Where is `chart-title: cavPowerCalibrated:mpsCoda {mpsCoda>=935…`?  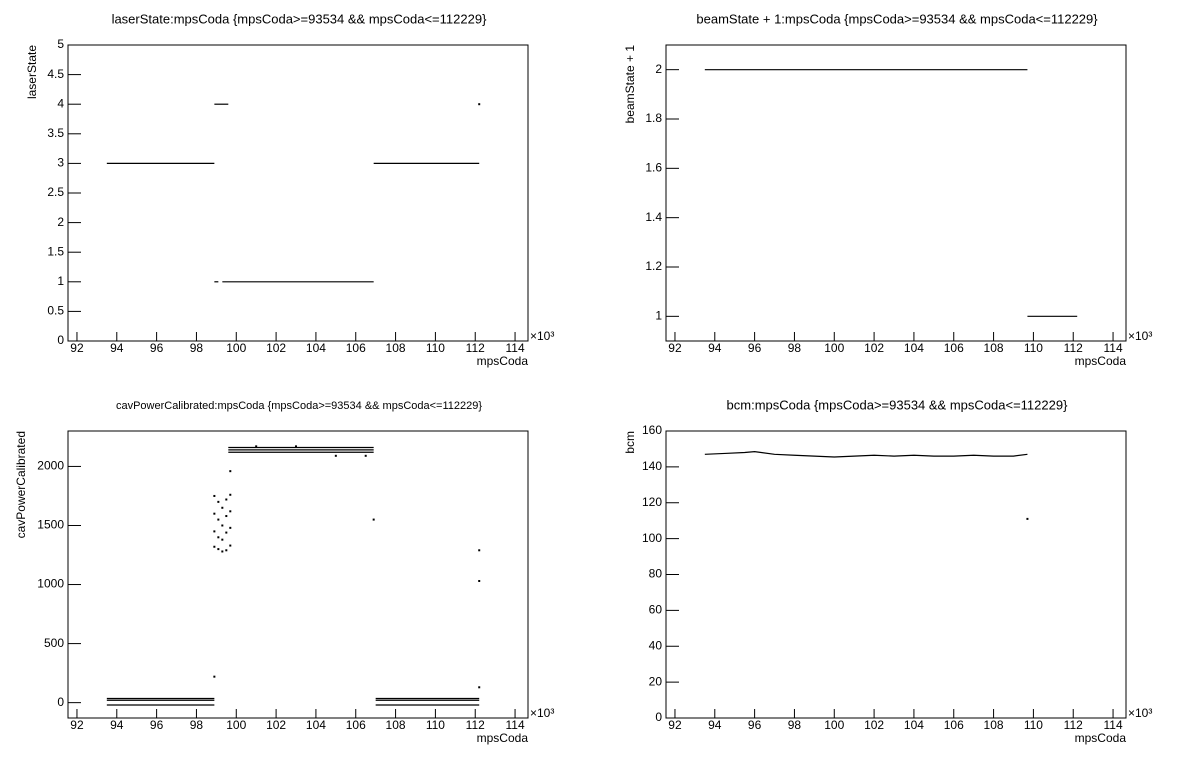 chart-title: cavPowerCalibrated:mpsCoda {mpsCoda>=935… is located at coordinates (299, 406).